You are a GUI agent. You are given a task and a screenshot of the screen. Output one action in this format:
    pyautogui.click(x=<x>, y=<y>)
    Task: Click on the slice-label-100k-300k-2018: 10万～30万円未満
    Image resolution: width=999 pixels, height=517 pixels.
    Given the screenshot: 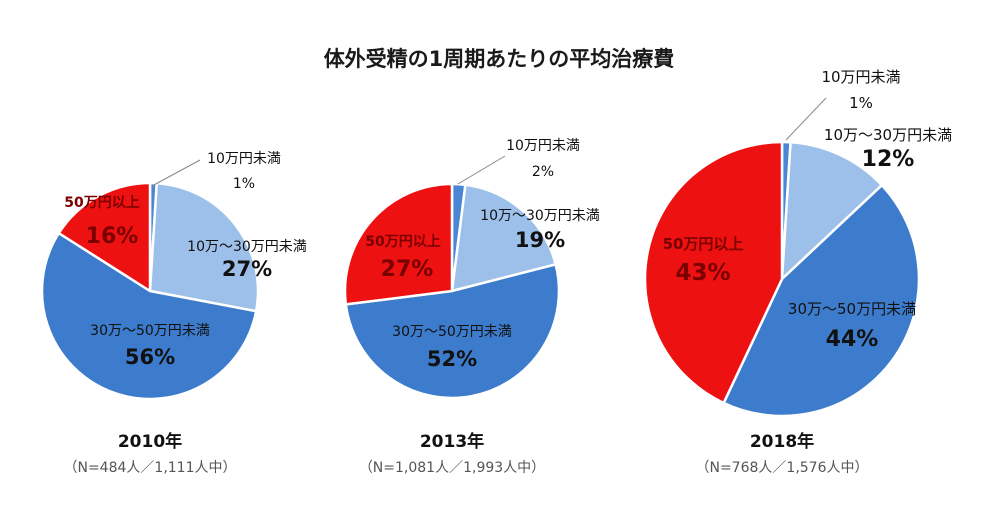 What is the action you would take?
    pyautogui.click(x=888, y=135)
    